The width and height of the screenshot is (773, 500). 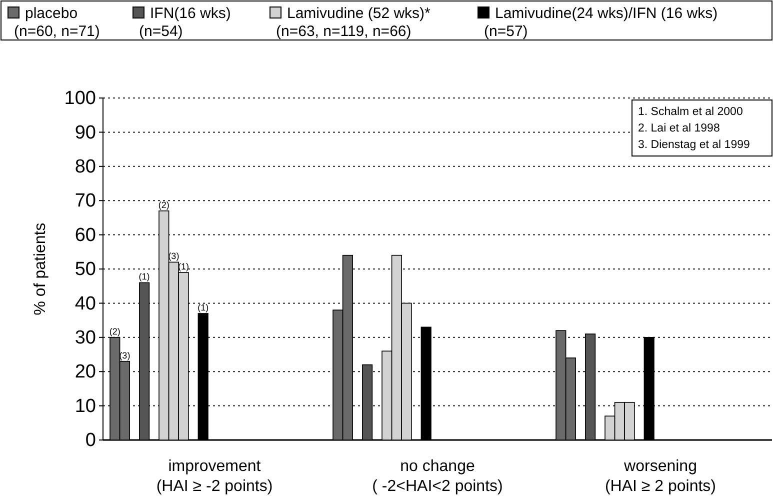 I want to click on legend-label: placebo (n=60, n=71), so click(x=57, y=22).